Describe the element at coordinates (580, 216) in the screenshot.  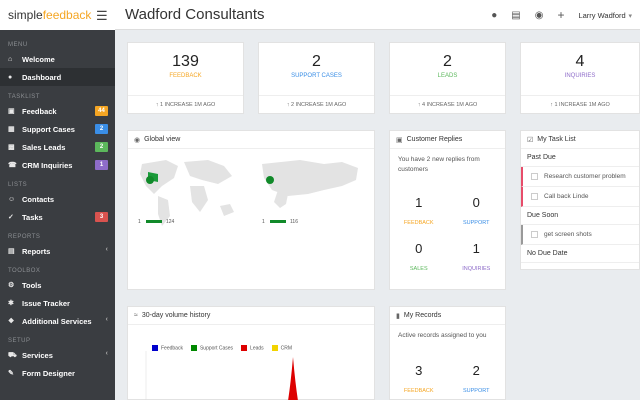
I see `task-group-due-soon: Due Soon` at that location.